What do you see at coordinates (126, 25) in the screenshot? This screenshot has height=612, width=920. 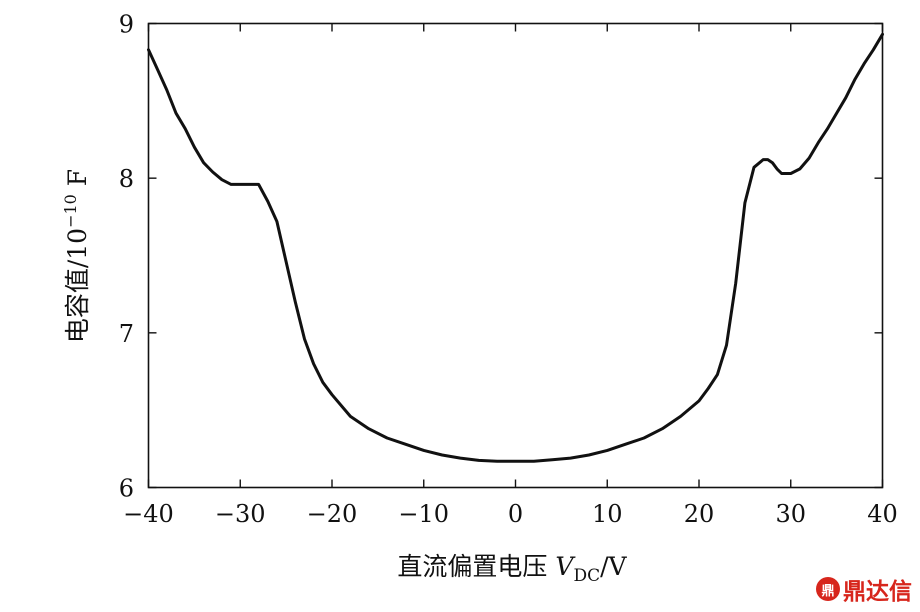 I see `y-tick-label: 9` at bounding box center [126, 25].